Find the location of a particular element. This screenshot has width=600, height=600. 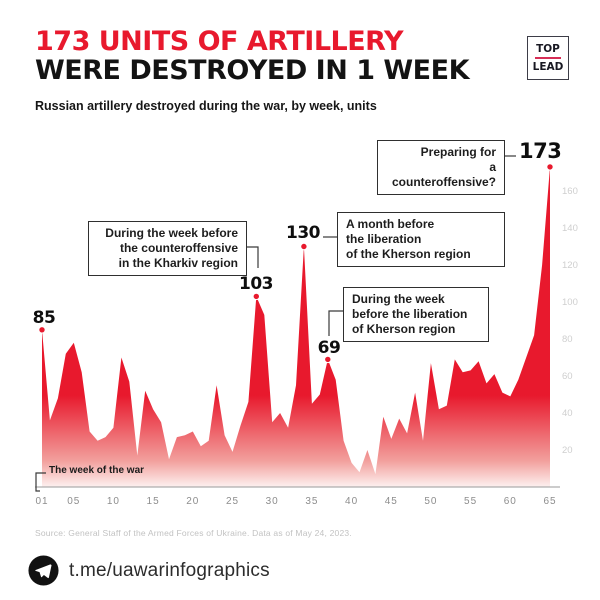

x-tick-label: 45 is located at coordinates (391, 501).